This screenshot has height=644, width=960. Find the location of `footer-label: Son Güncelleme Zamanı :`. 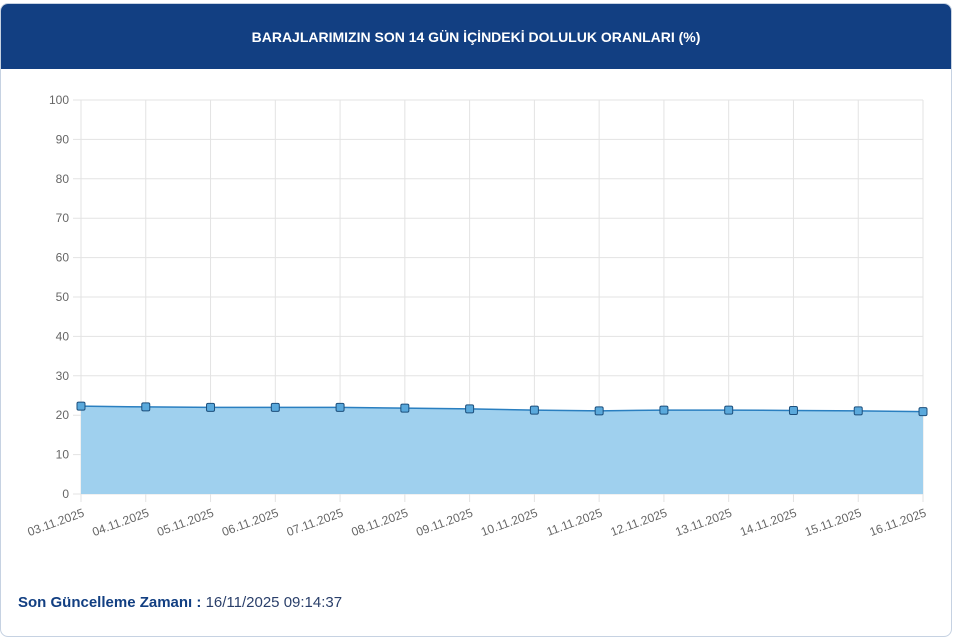

footer-label: Son Güncelleme Zamanı : is located at coordinates (110, 602).